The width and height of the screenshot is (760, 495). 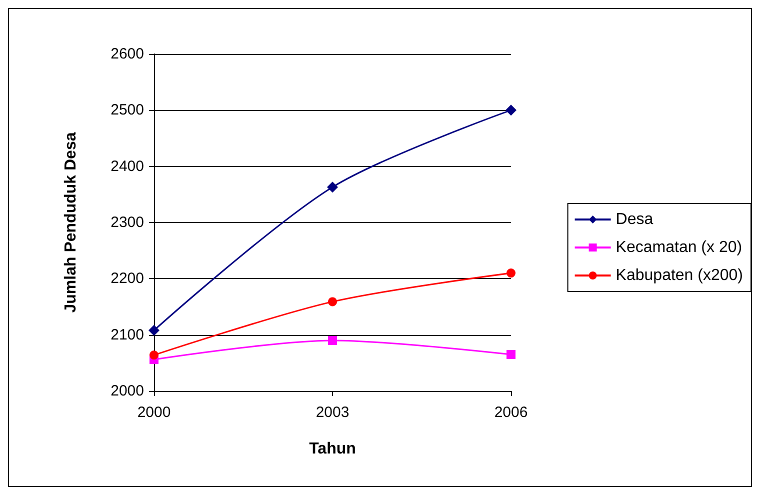 I want to click on x-tick-label: 2000, so click(x=154, y=412).